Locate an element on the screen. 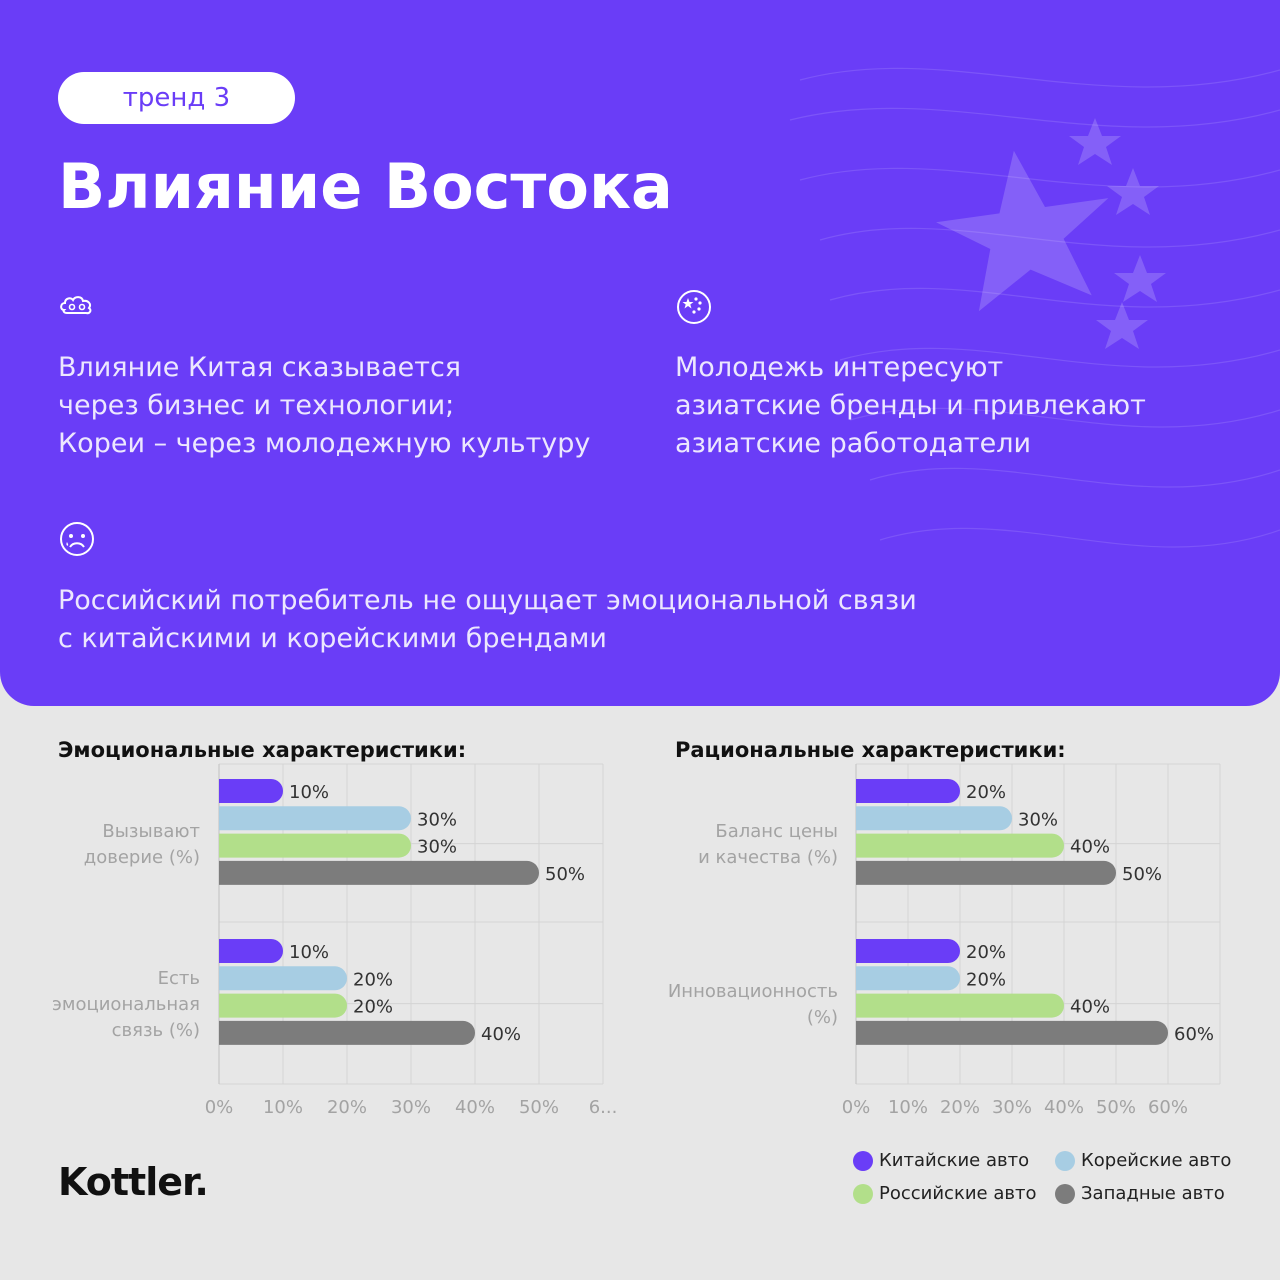 This screenshot has width=1280, height=1280. trend-badge-label: тренд 3 is located at coordinates (176, 98).